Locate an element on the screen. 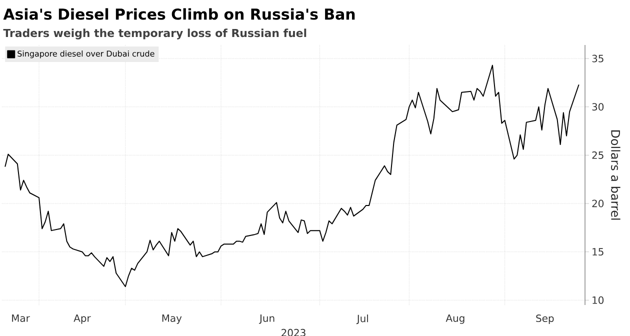 Image resolution: width=630 pixels, height=336 pixels. y-tick-label: 15 is located at coordinates (598, 252).